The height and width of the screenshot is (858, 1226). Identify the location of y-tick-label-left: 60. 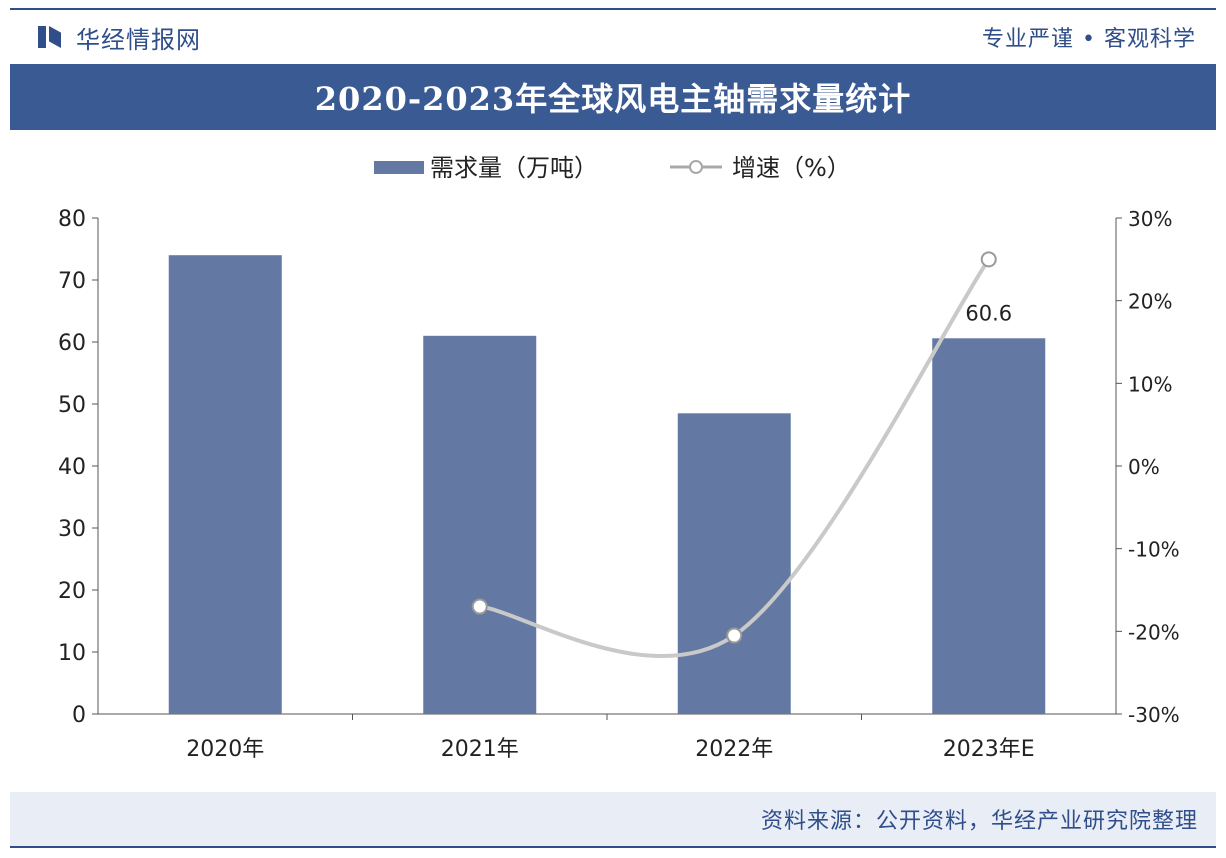
(72, 343).